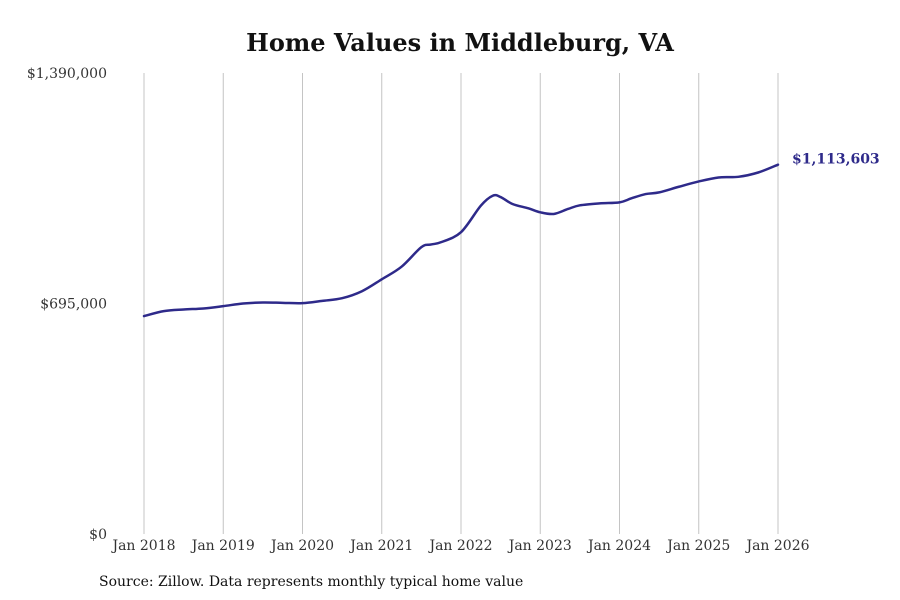 The image size is (900, 600). Describe the element at coordinates (67, 74) in the screenshot. I see `y-tick-label-2: $1,390,000` at that location.